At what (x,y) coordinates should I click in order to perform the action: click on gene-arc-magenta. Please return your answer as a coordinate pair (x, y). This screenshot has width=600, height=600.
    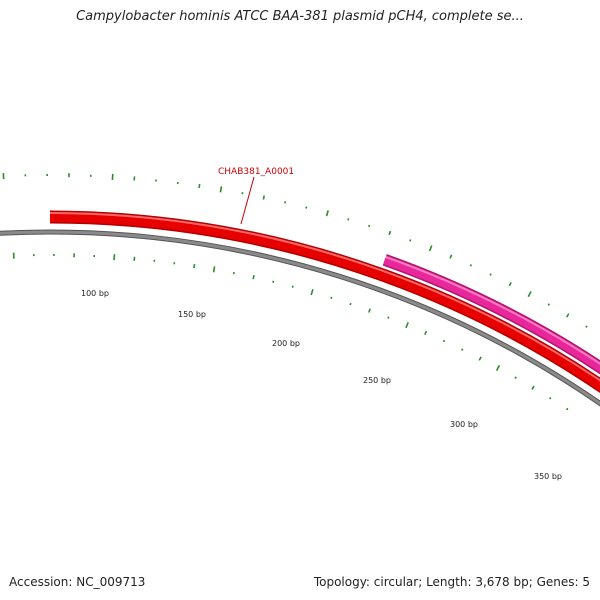
    Looking at the image, I should click on (491, 314).